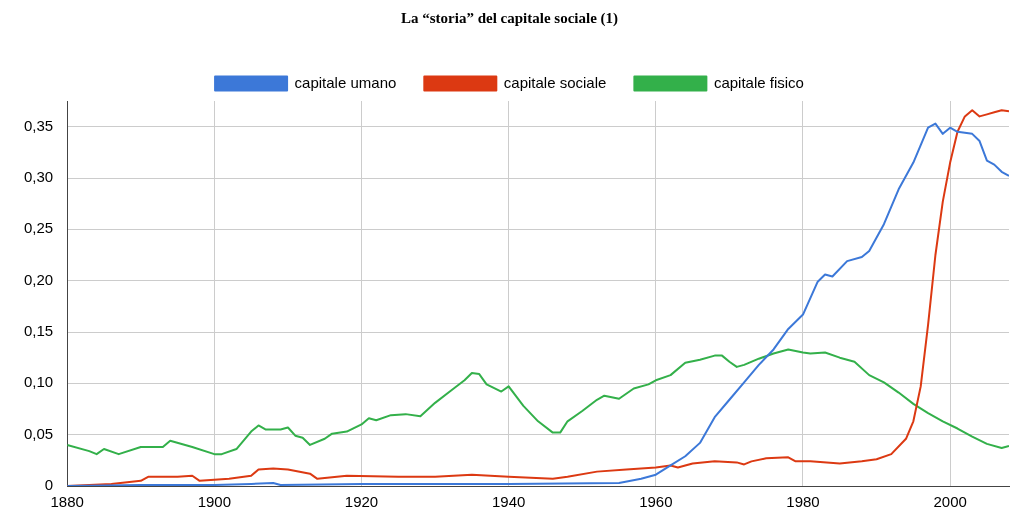 The image size is (1027, 524). What do you see at coordinates (950, 502) in the screenshot?
I see `x-tick-label: 2000` at bounding box center [950, 502].